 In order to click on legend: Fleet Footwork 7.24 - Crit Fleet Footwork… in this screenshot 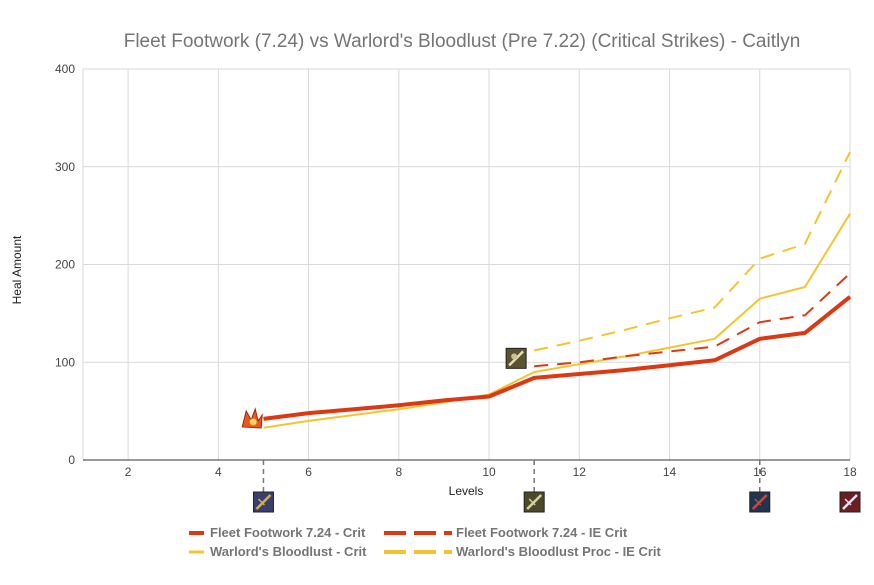, I will do `click(425, 542)`.